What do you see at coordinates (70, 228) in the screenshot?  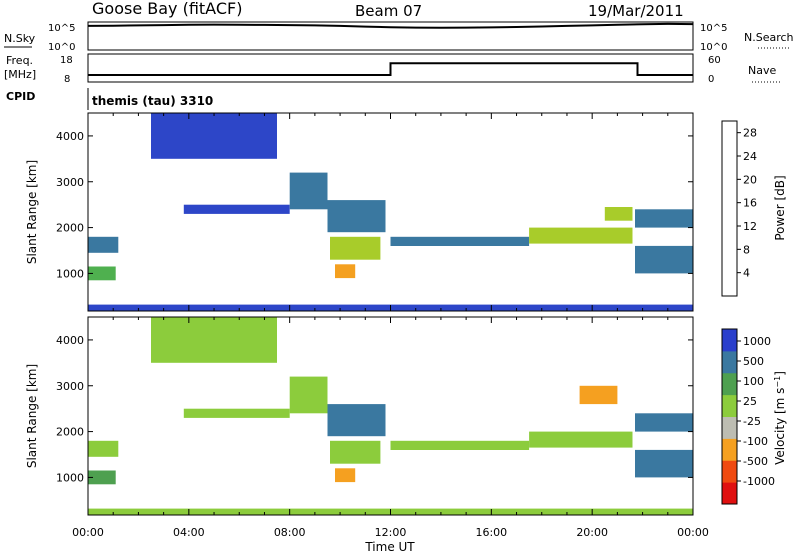 I see `power-ytick-label-1: 2000` at bounding box center [70, 228].